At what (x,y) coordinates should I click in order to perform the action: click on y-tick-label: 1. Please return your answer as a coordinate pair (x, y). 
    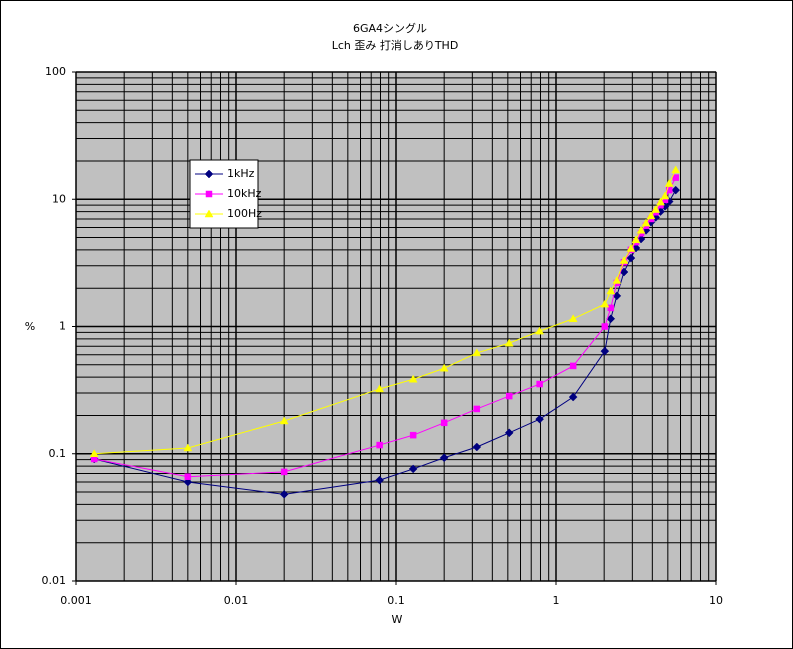
    Looking at the image, I should click on (62, 326).